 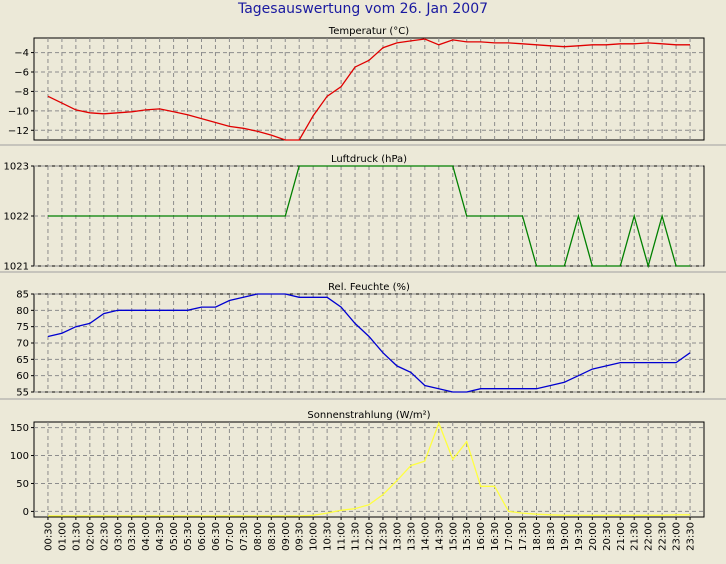 I want to click on x-tick-label: 10:30, so click(x=328, y=536).